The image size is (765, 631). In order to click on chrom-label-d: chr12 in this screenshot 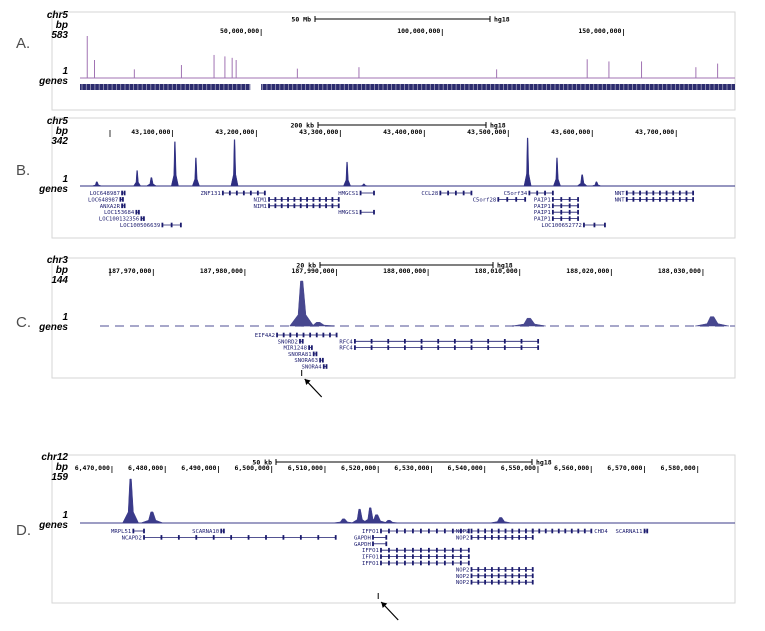, I will do `click(54, 457)`.